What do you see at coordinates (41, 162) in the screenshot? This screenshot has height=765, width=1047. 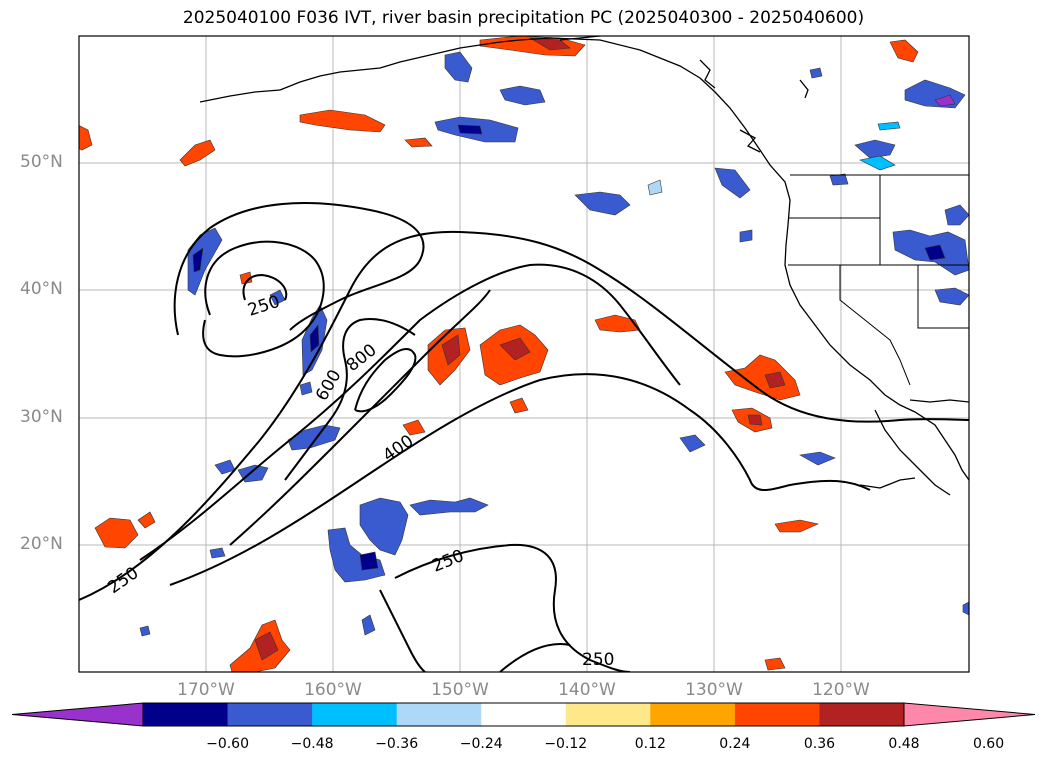 I see `lat-label-50n: 50°N` at bounding box center [41, 162].